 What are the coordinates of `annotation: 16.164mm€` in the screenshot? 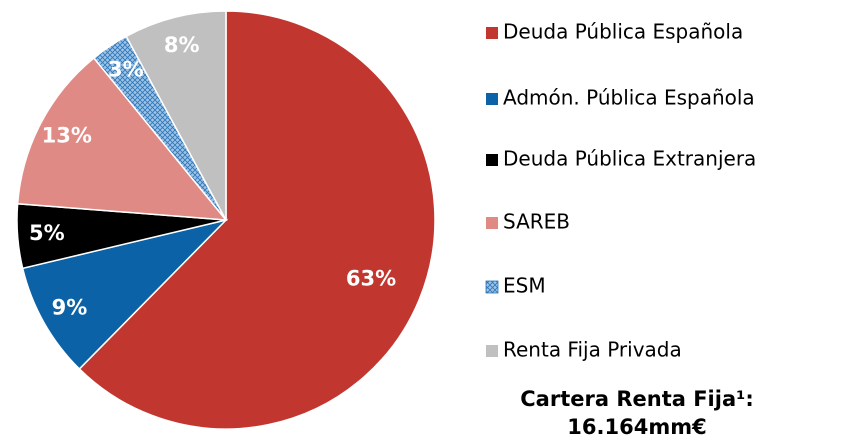 It's located at (636, 427).